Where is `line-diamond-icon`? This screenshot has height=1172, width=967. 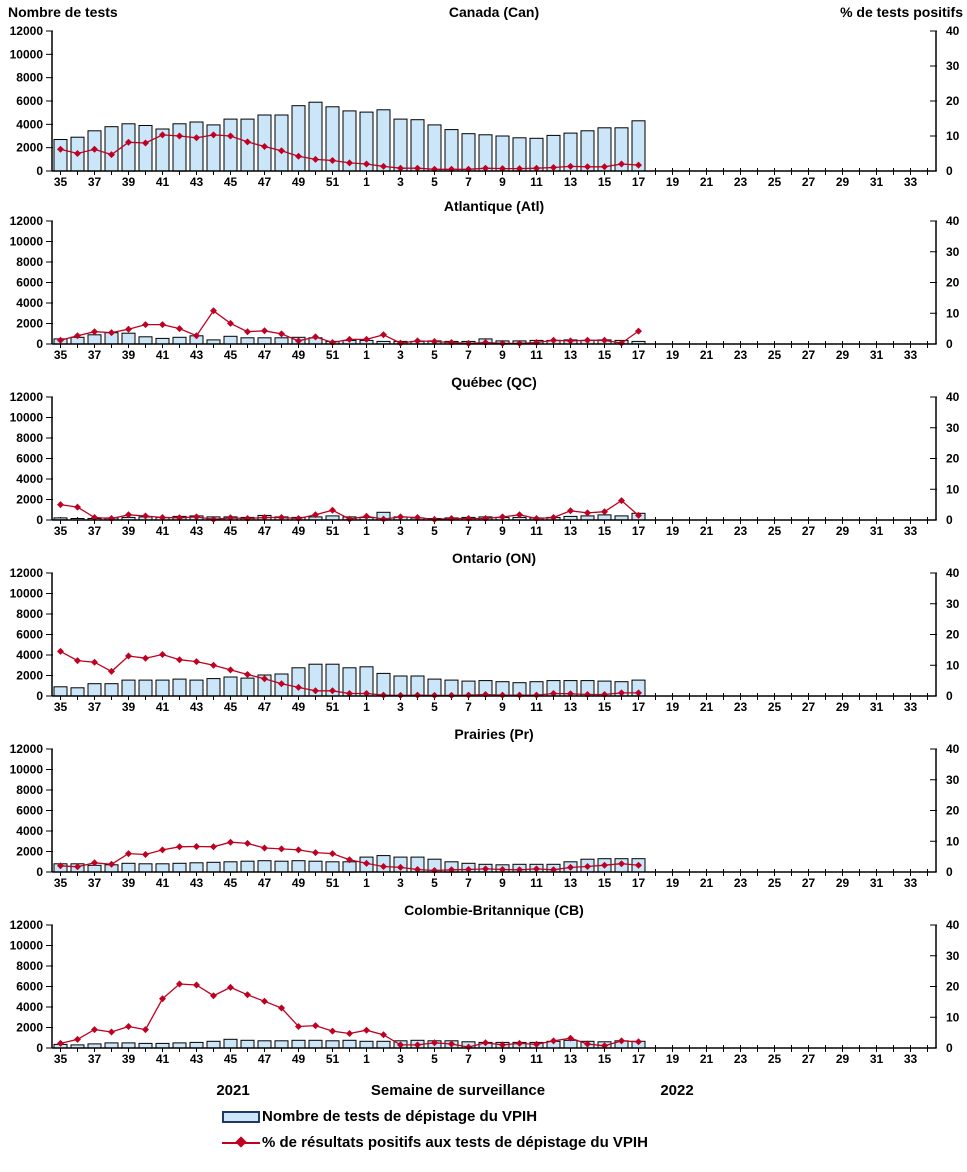
line-diamond-icon is located at coordinates (241, 1142).